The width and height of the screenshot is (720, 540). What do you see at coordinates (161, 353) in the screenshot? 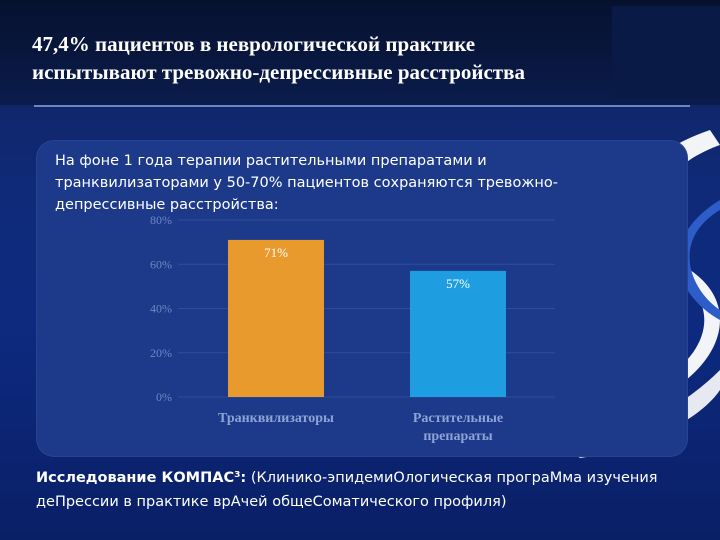
I see `y-tick-label: 20%` at bounding box center [161, 353].